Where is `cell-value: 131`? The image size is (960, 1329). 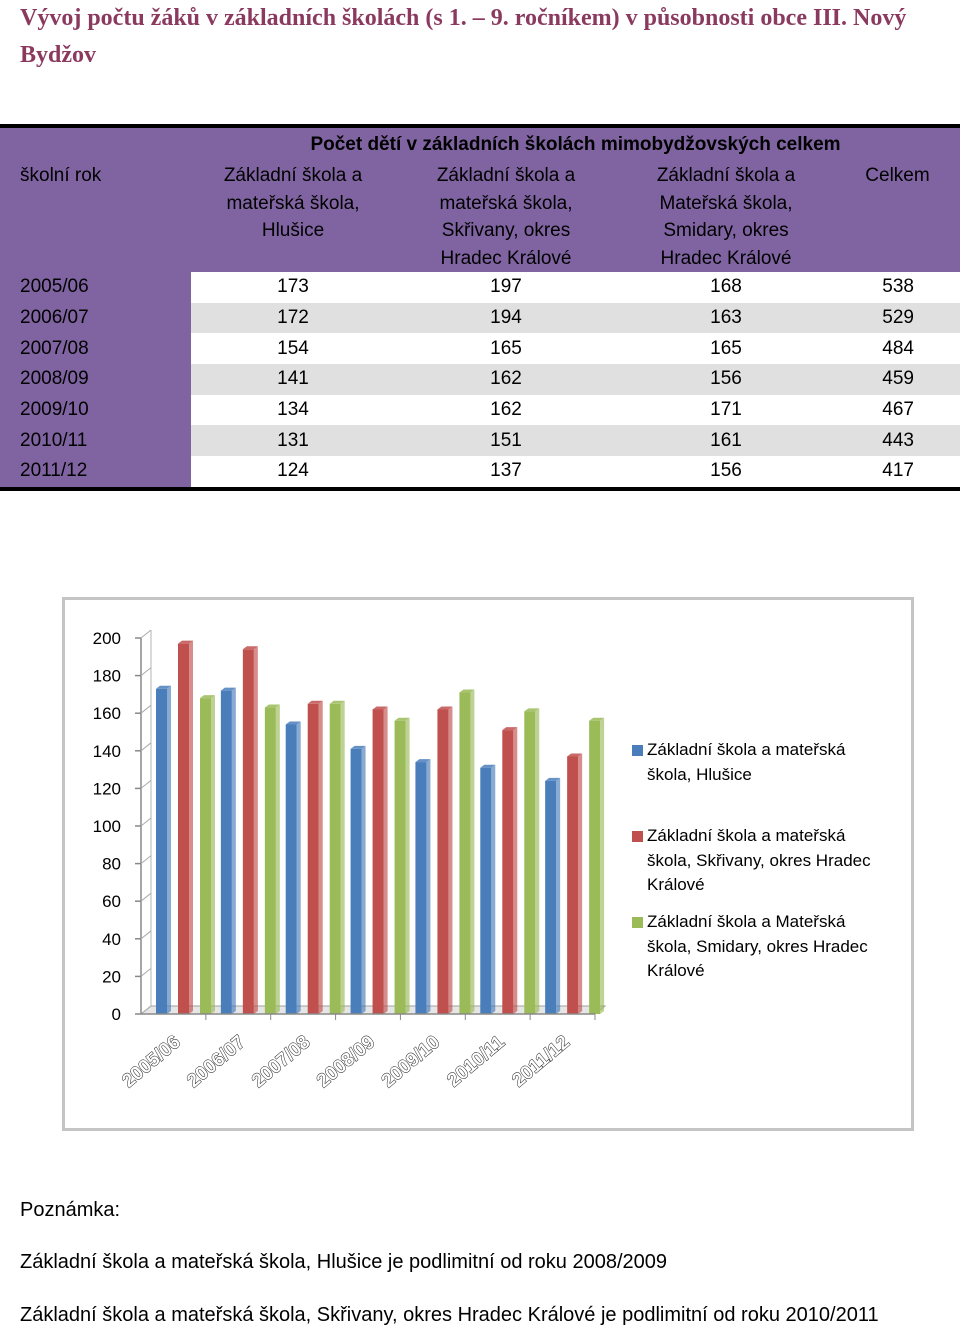
cell-value: 131 is located at coordinates (293, 441).